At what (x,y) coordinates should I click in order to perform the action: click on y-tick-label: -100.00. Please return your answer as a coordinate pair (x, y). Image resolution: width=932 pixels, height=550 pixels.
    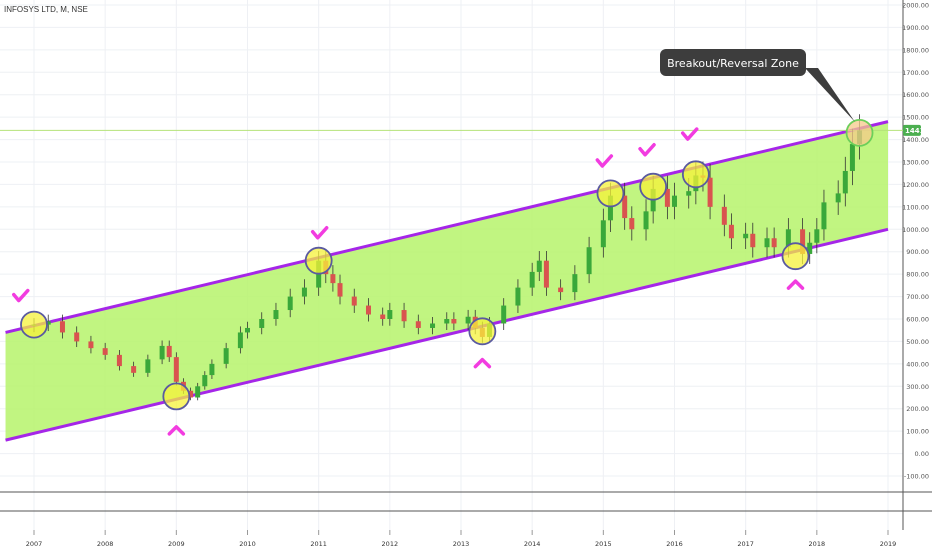
    Looking at the image, I should click on (916, 477).